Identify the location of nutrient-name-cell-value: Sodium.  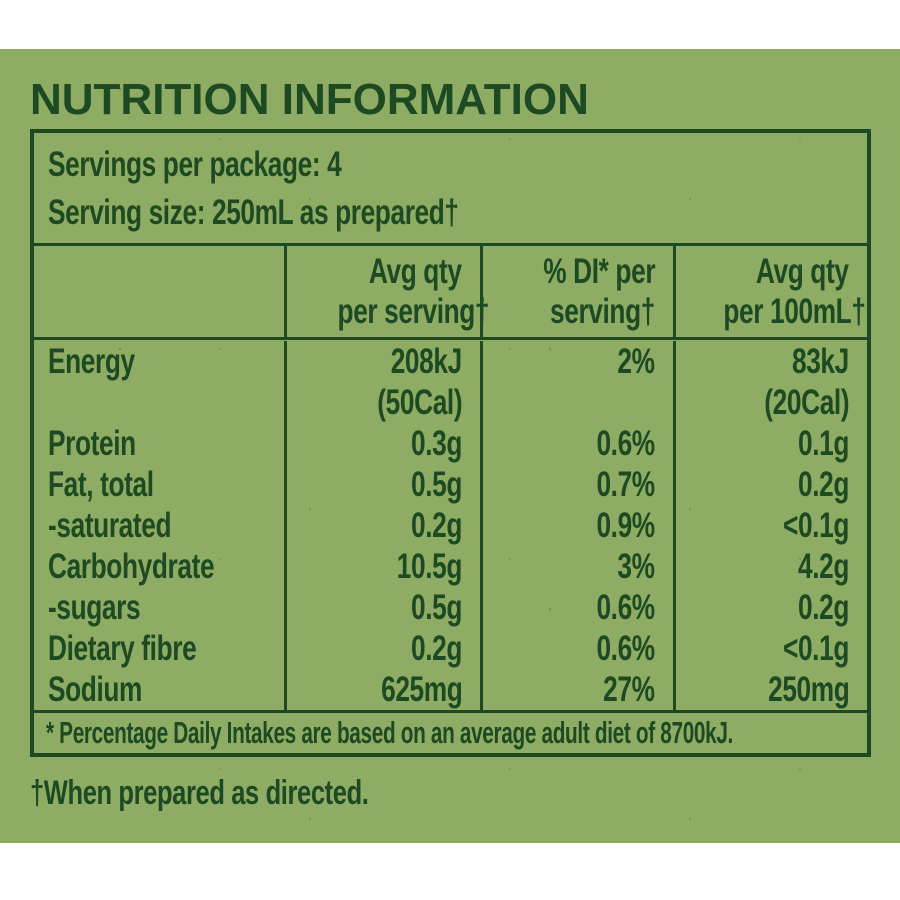
(95, 689).